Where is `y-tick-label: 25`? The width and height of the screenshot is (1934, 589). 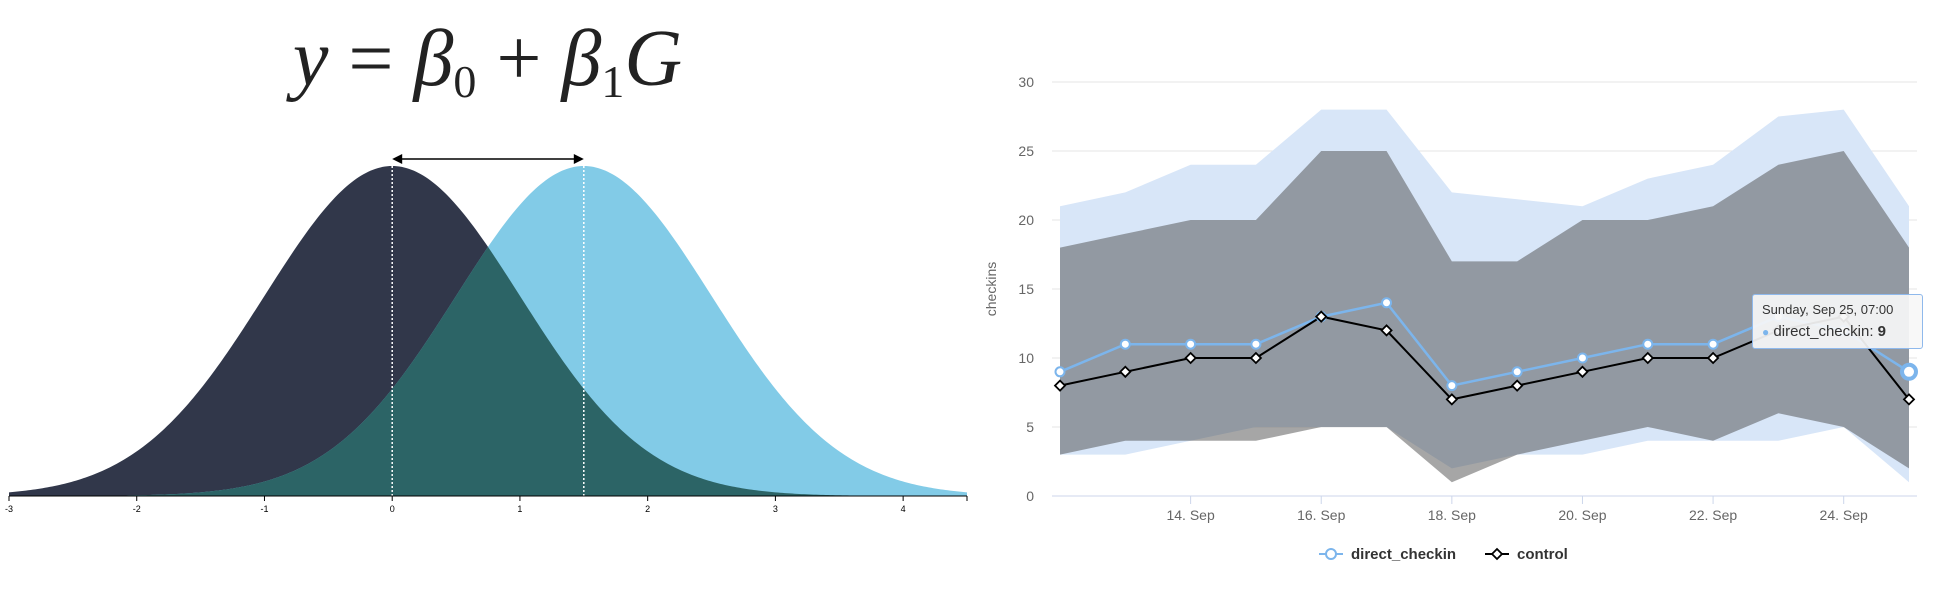
y-tick-label: 25 is located at coordinates (1026, 151).